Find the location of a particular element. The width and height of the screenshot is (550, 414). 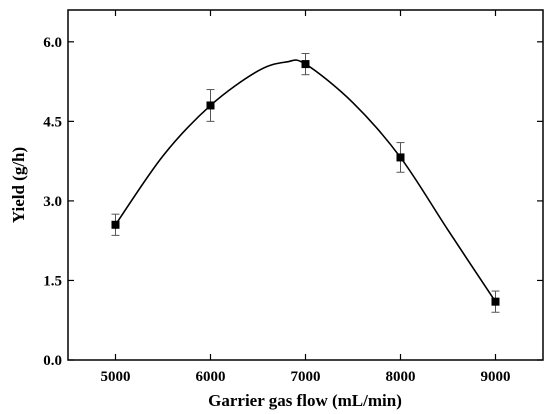

y-axis-label: Yield (g/h) is located at coordinates (18, 185).